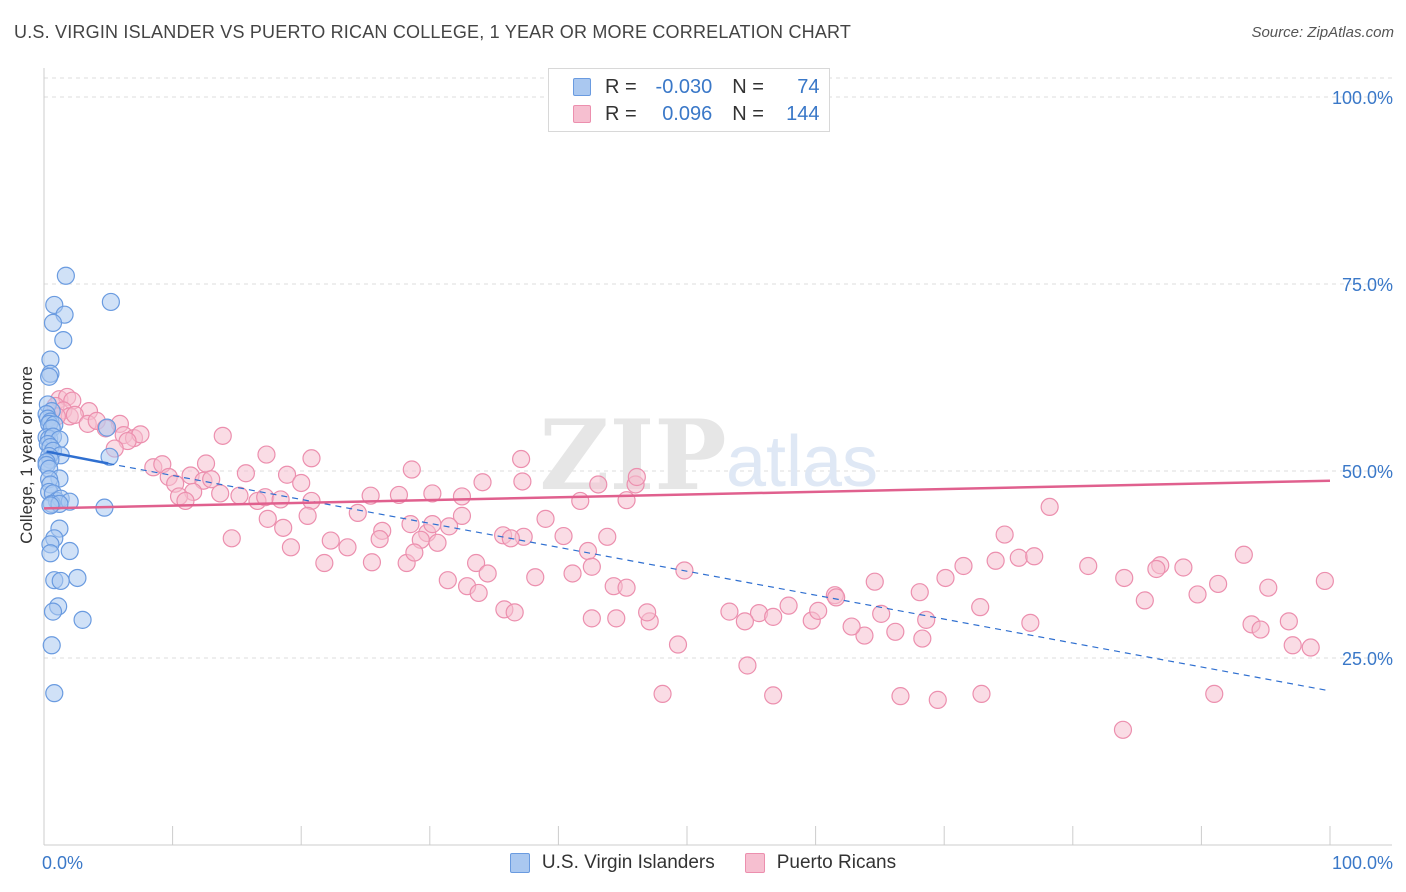 This screenshot has height=892, width=1406. What do you see at coordinates (687, 494) in the screenshot?
I see `trend-line-puerto-ricans` at bounding box center [687, 494].